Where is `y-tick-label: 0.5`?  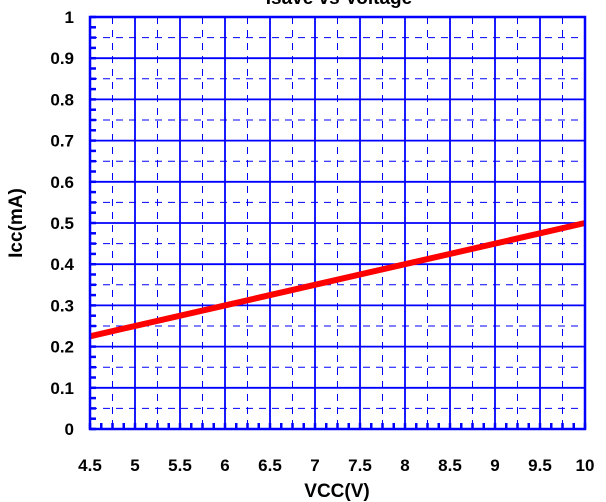 y-tick-label: 0.5 is located at coordinates (62, 223).